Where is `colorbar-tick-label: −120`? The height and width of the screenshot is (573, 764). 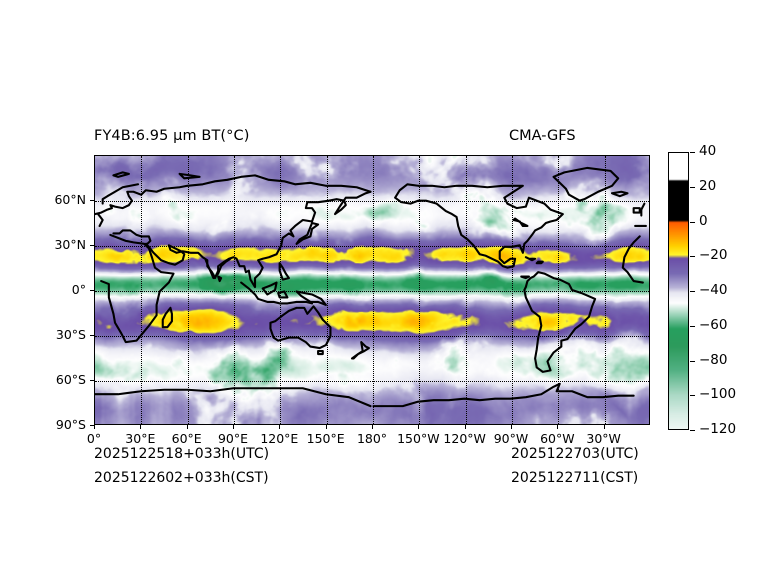
colorbar-tick-label: −120 is located at coordinates (718, 429).